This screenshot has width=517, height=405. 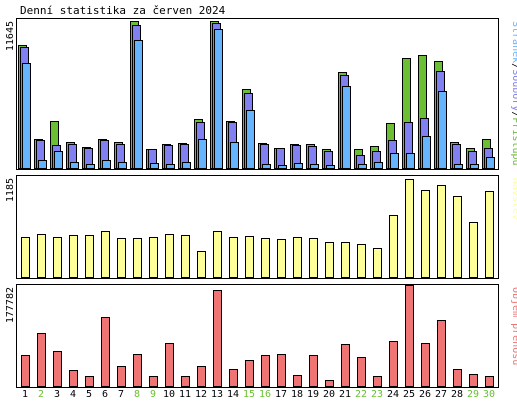 What do you see at coordinates (345, 394) in the screenshot?
I see `day-label-21: 21` at bounding box center [345, 394].